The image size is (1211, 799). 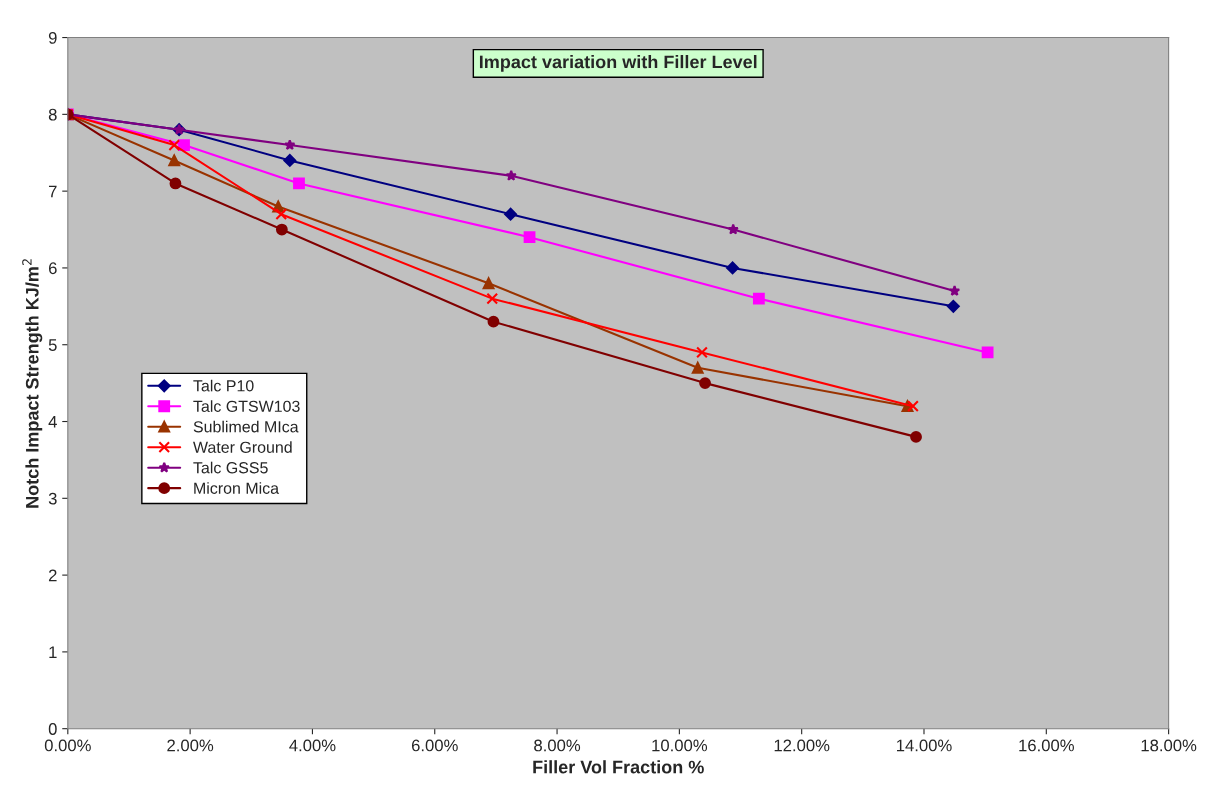 What do you see at coordinates (434, 745) in the screenshot?
I see `x-tick-label: 6.00%` at bounding box center [434, 745].